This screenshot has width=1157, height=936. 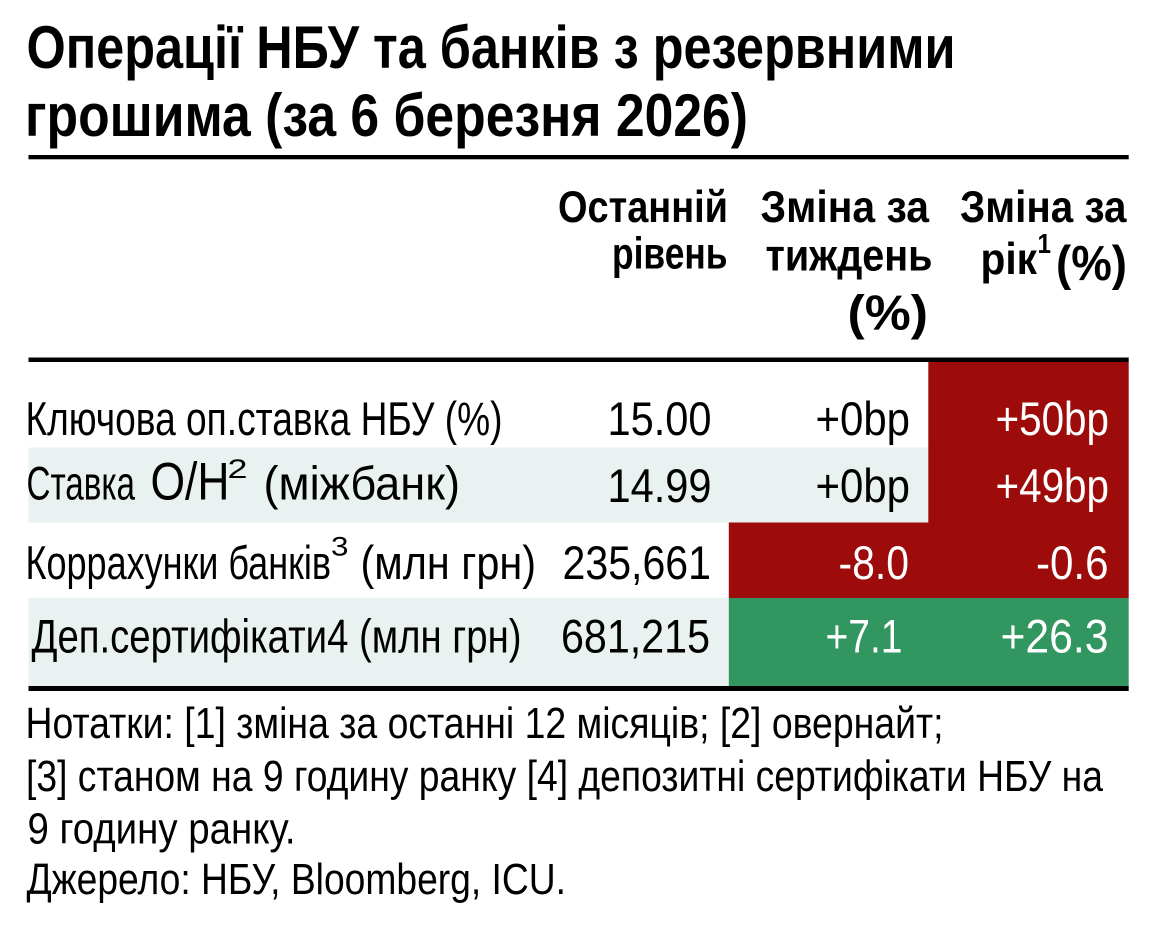 What do you see at coordinates (1053, 486) in the screenshot?
I see `svg-text: +49bp` at bounding box center [1053, 486].